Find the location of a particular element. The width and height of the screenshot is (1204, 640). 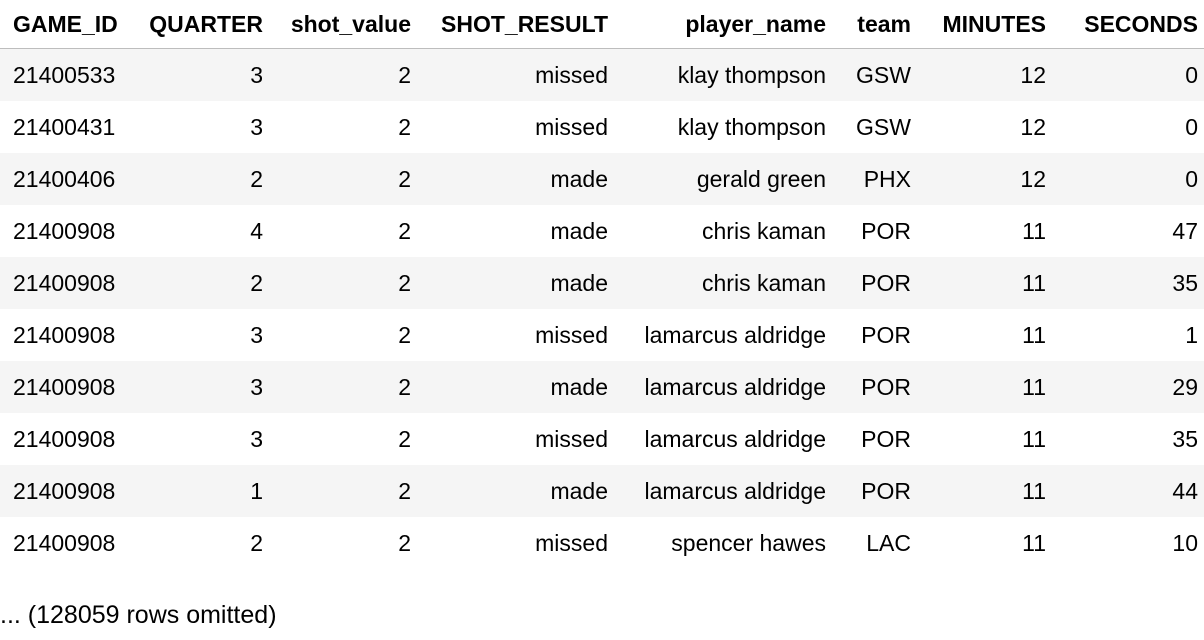

column-header-shot-result: SHOT_RESULT is located at coordinates (515, 24).